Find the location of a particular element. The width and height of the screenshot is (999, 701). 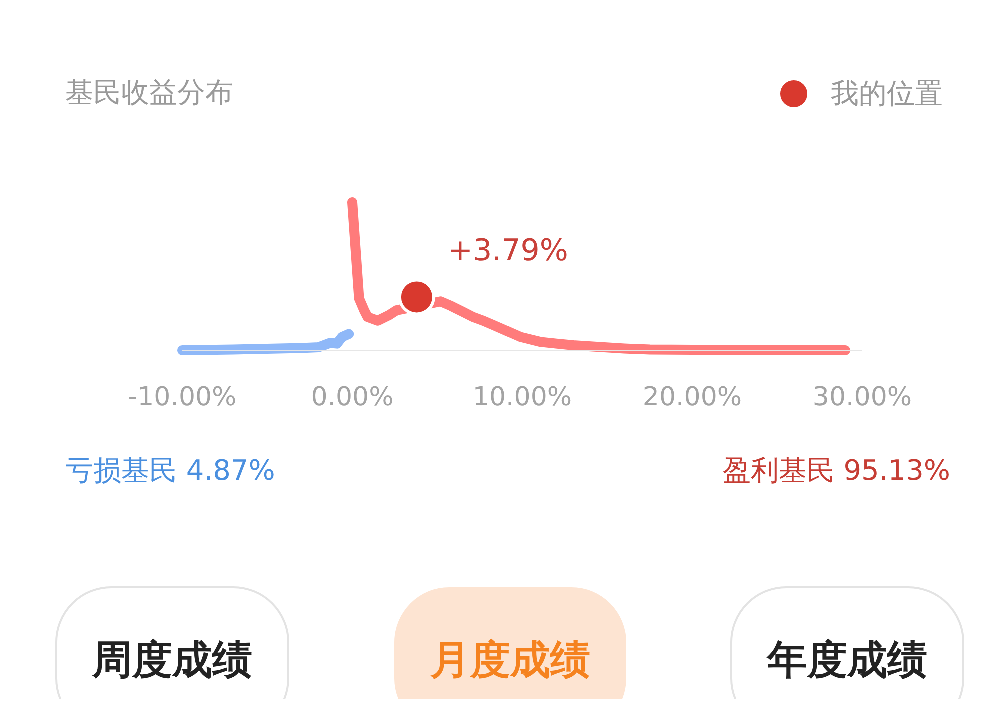

x-tick-label: 10.00% is located at coordinates (522, 397).